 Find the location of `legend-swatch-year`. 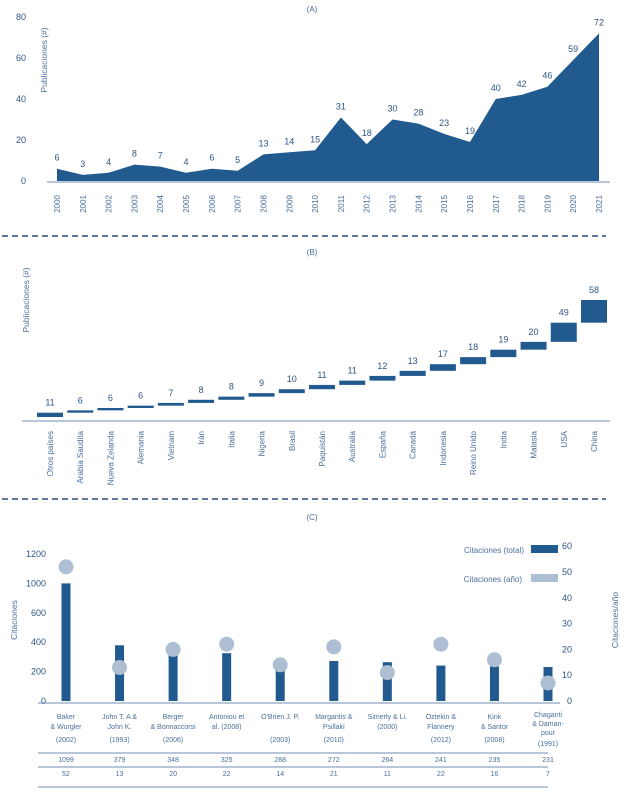

legend-swatch-year is located at coordinates (544, 578).